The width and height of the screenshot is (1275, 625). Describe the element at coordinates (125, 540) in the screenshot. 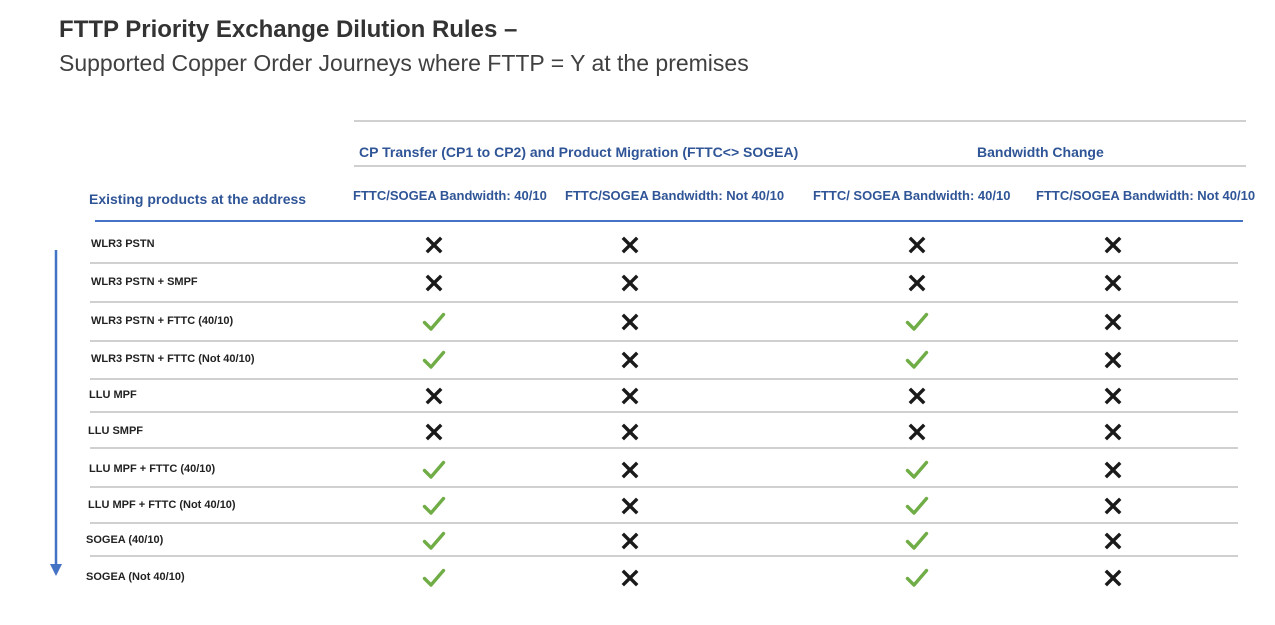

I see `row-label: SOGEA (40/10)` at that location.